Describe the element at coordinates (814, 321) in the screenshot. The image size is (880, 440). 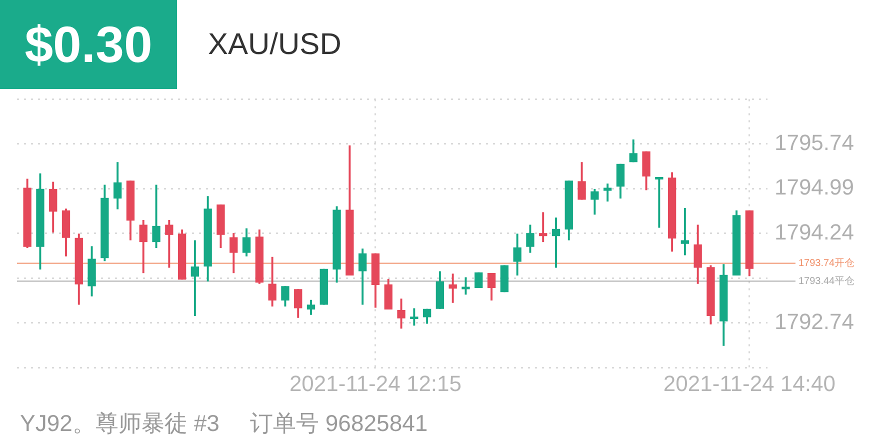
I see `y-tick-label: 1792.74` at that location.